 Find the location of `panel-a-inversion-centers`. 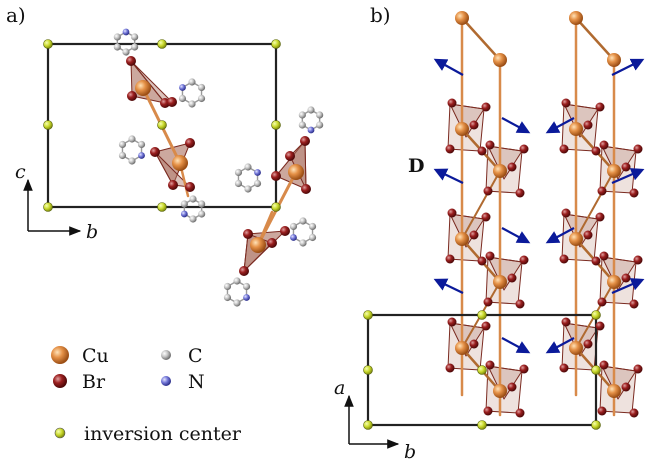

panel-a-inversion-centers is located at coordinates (162, 125).